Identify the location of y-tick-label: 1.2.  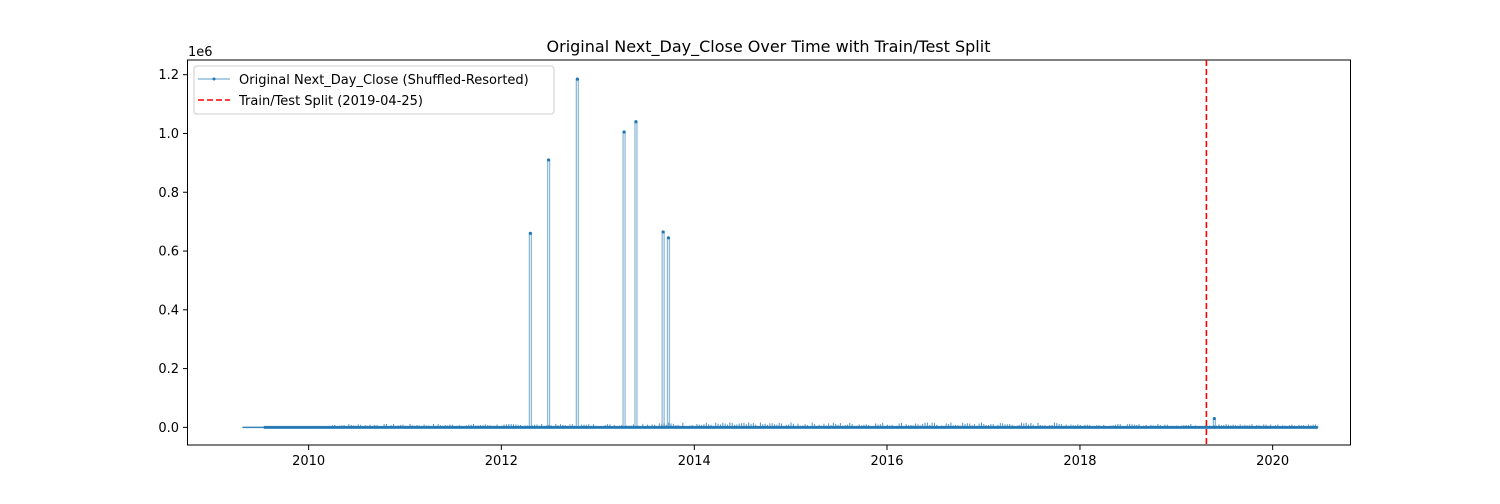
(168, 75).